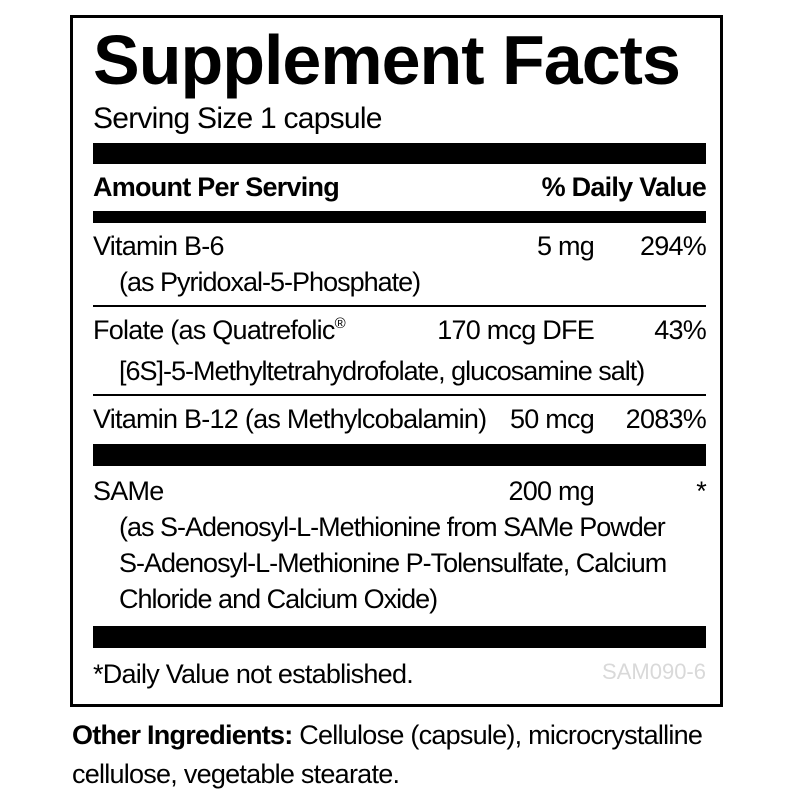 This screenshot has width=800, height=800. What do you see at coordinates (565, 246) in the screenshot?
I see `nutrient-amount: 5 mg` at bounding box center [565, 246].